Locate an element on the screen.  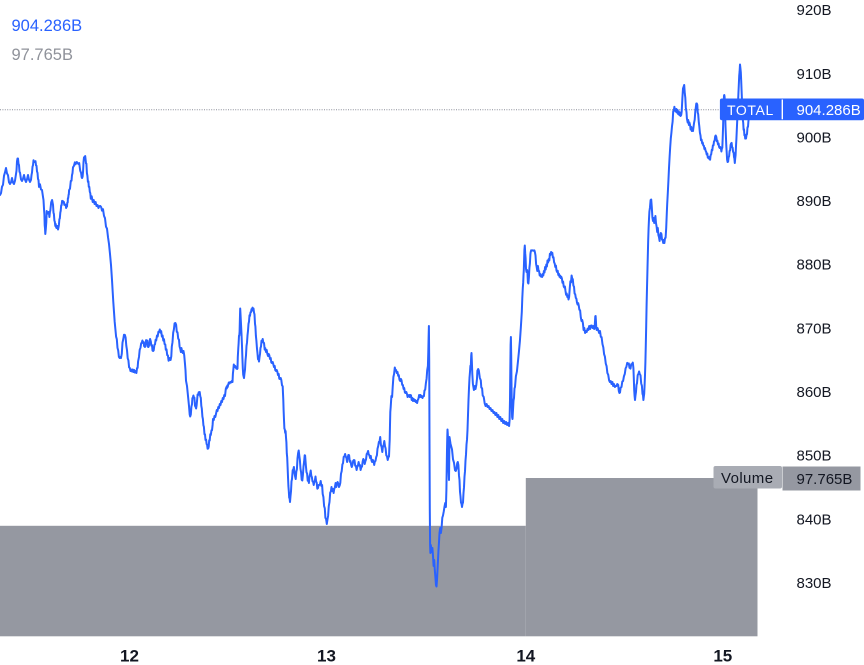
svg-text: 860B is located at coordinates (814, 392).